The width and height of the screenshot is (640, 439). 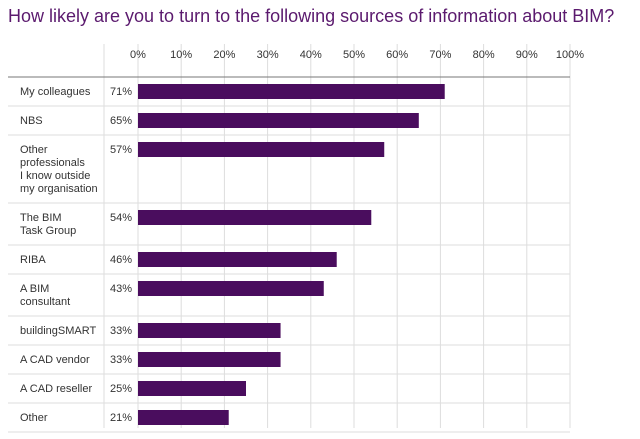 I want to click on bar-row: buildingSMART 33%, so click(x=289, y=334).